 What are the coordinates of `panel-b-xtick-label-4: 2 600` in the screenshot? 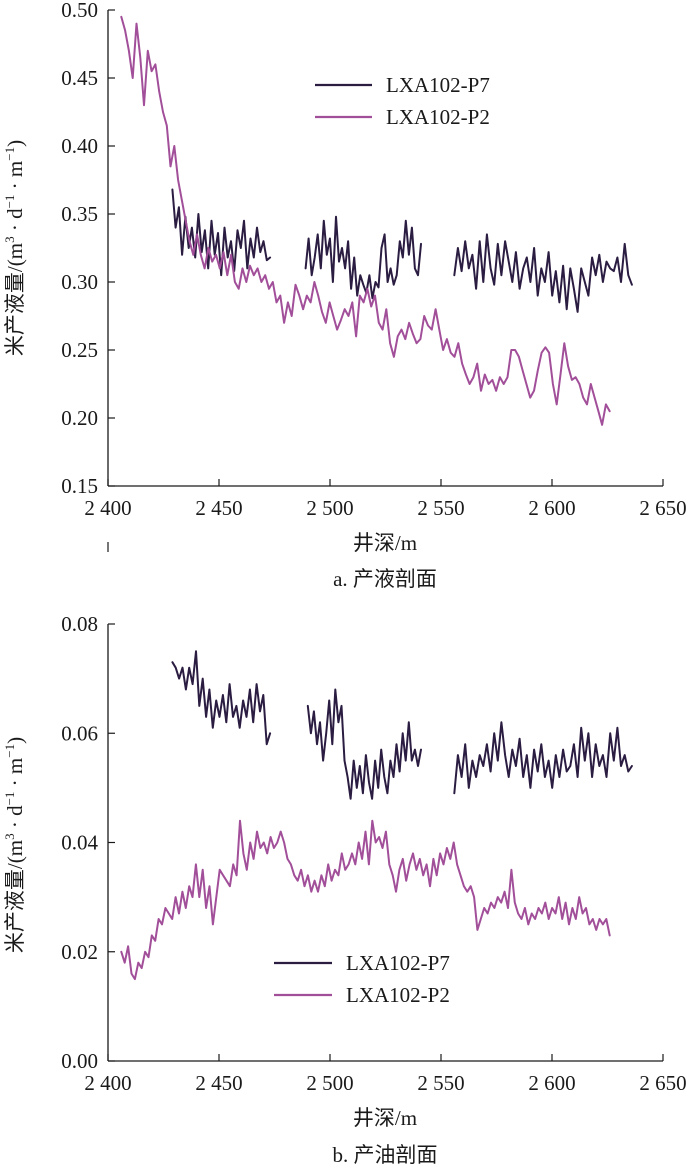 It's located at (551, 1083).